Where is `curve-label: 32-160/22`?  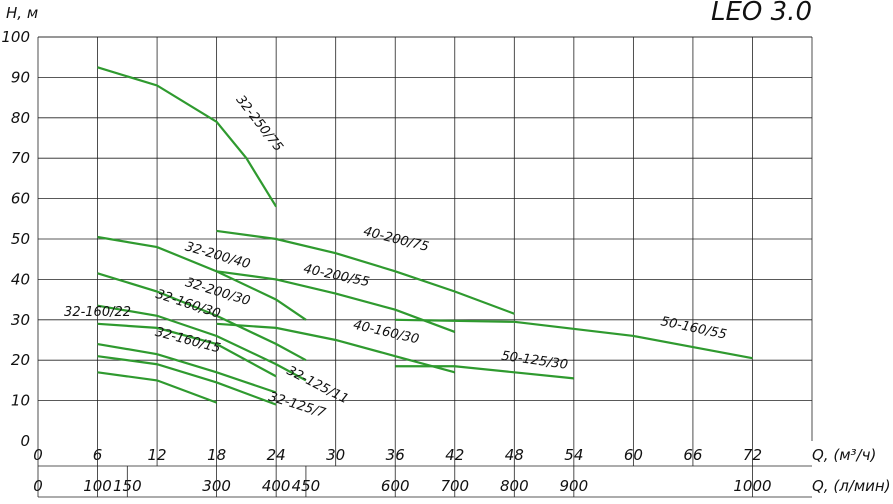 curve-label: 32-160/22 is located at coordinates (97, 312).